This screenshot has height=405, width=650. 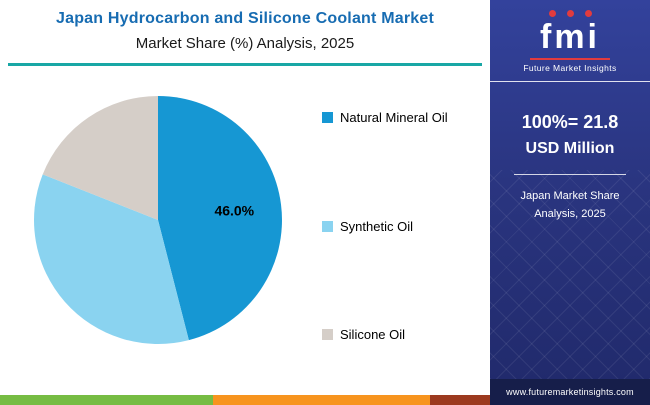 I want to click on footer-url: www.futuremarketinsights.com, so click(x=570, y=392).